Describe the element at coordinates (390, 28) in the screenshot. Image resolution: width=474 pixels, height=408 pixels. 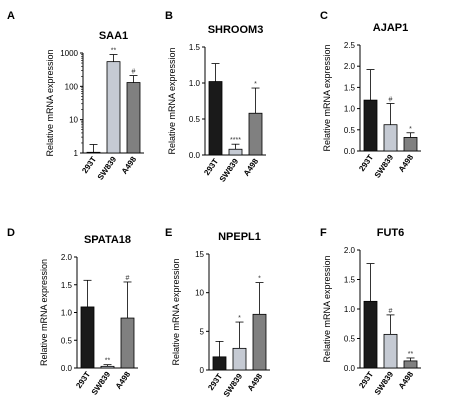
I see `chart-title: AJAP1` at that location.